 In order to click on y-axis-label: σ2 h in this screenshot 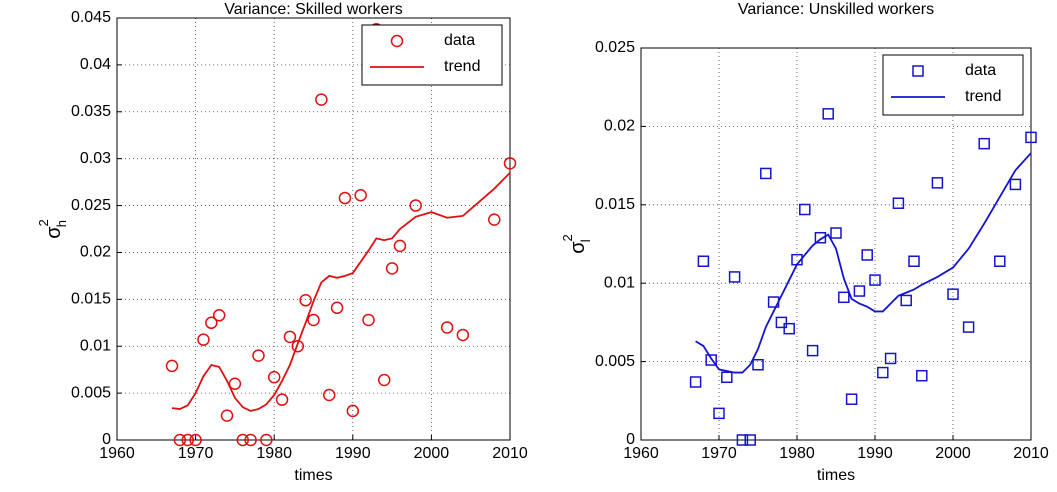, I will do `click(52, 229)`.